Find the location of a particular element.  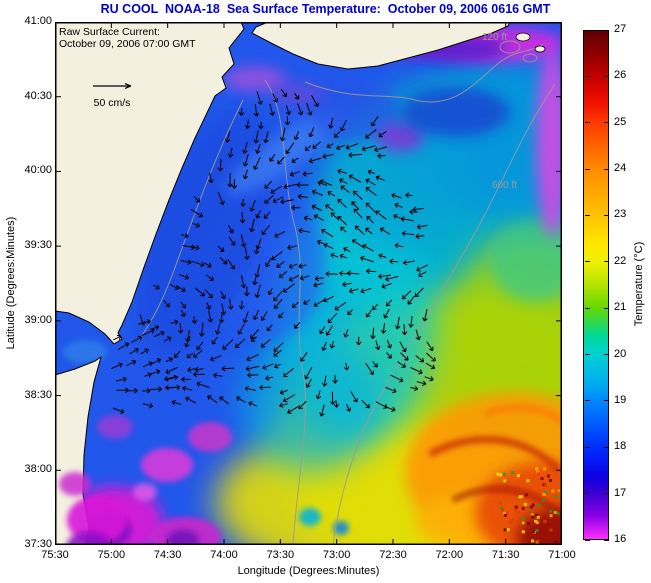

y-axis-title: Latitude (Degrees:Minutes) is located at coordinates (11, 283).